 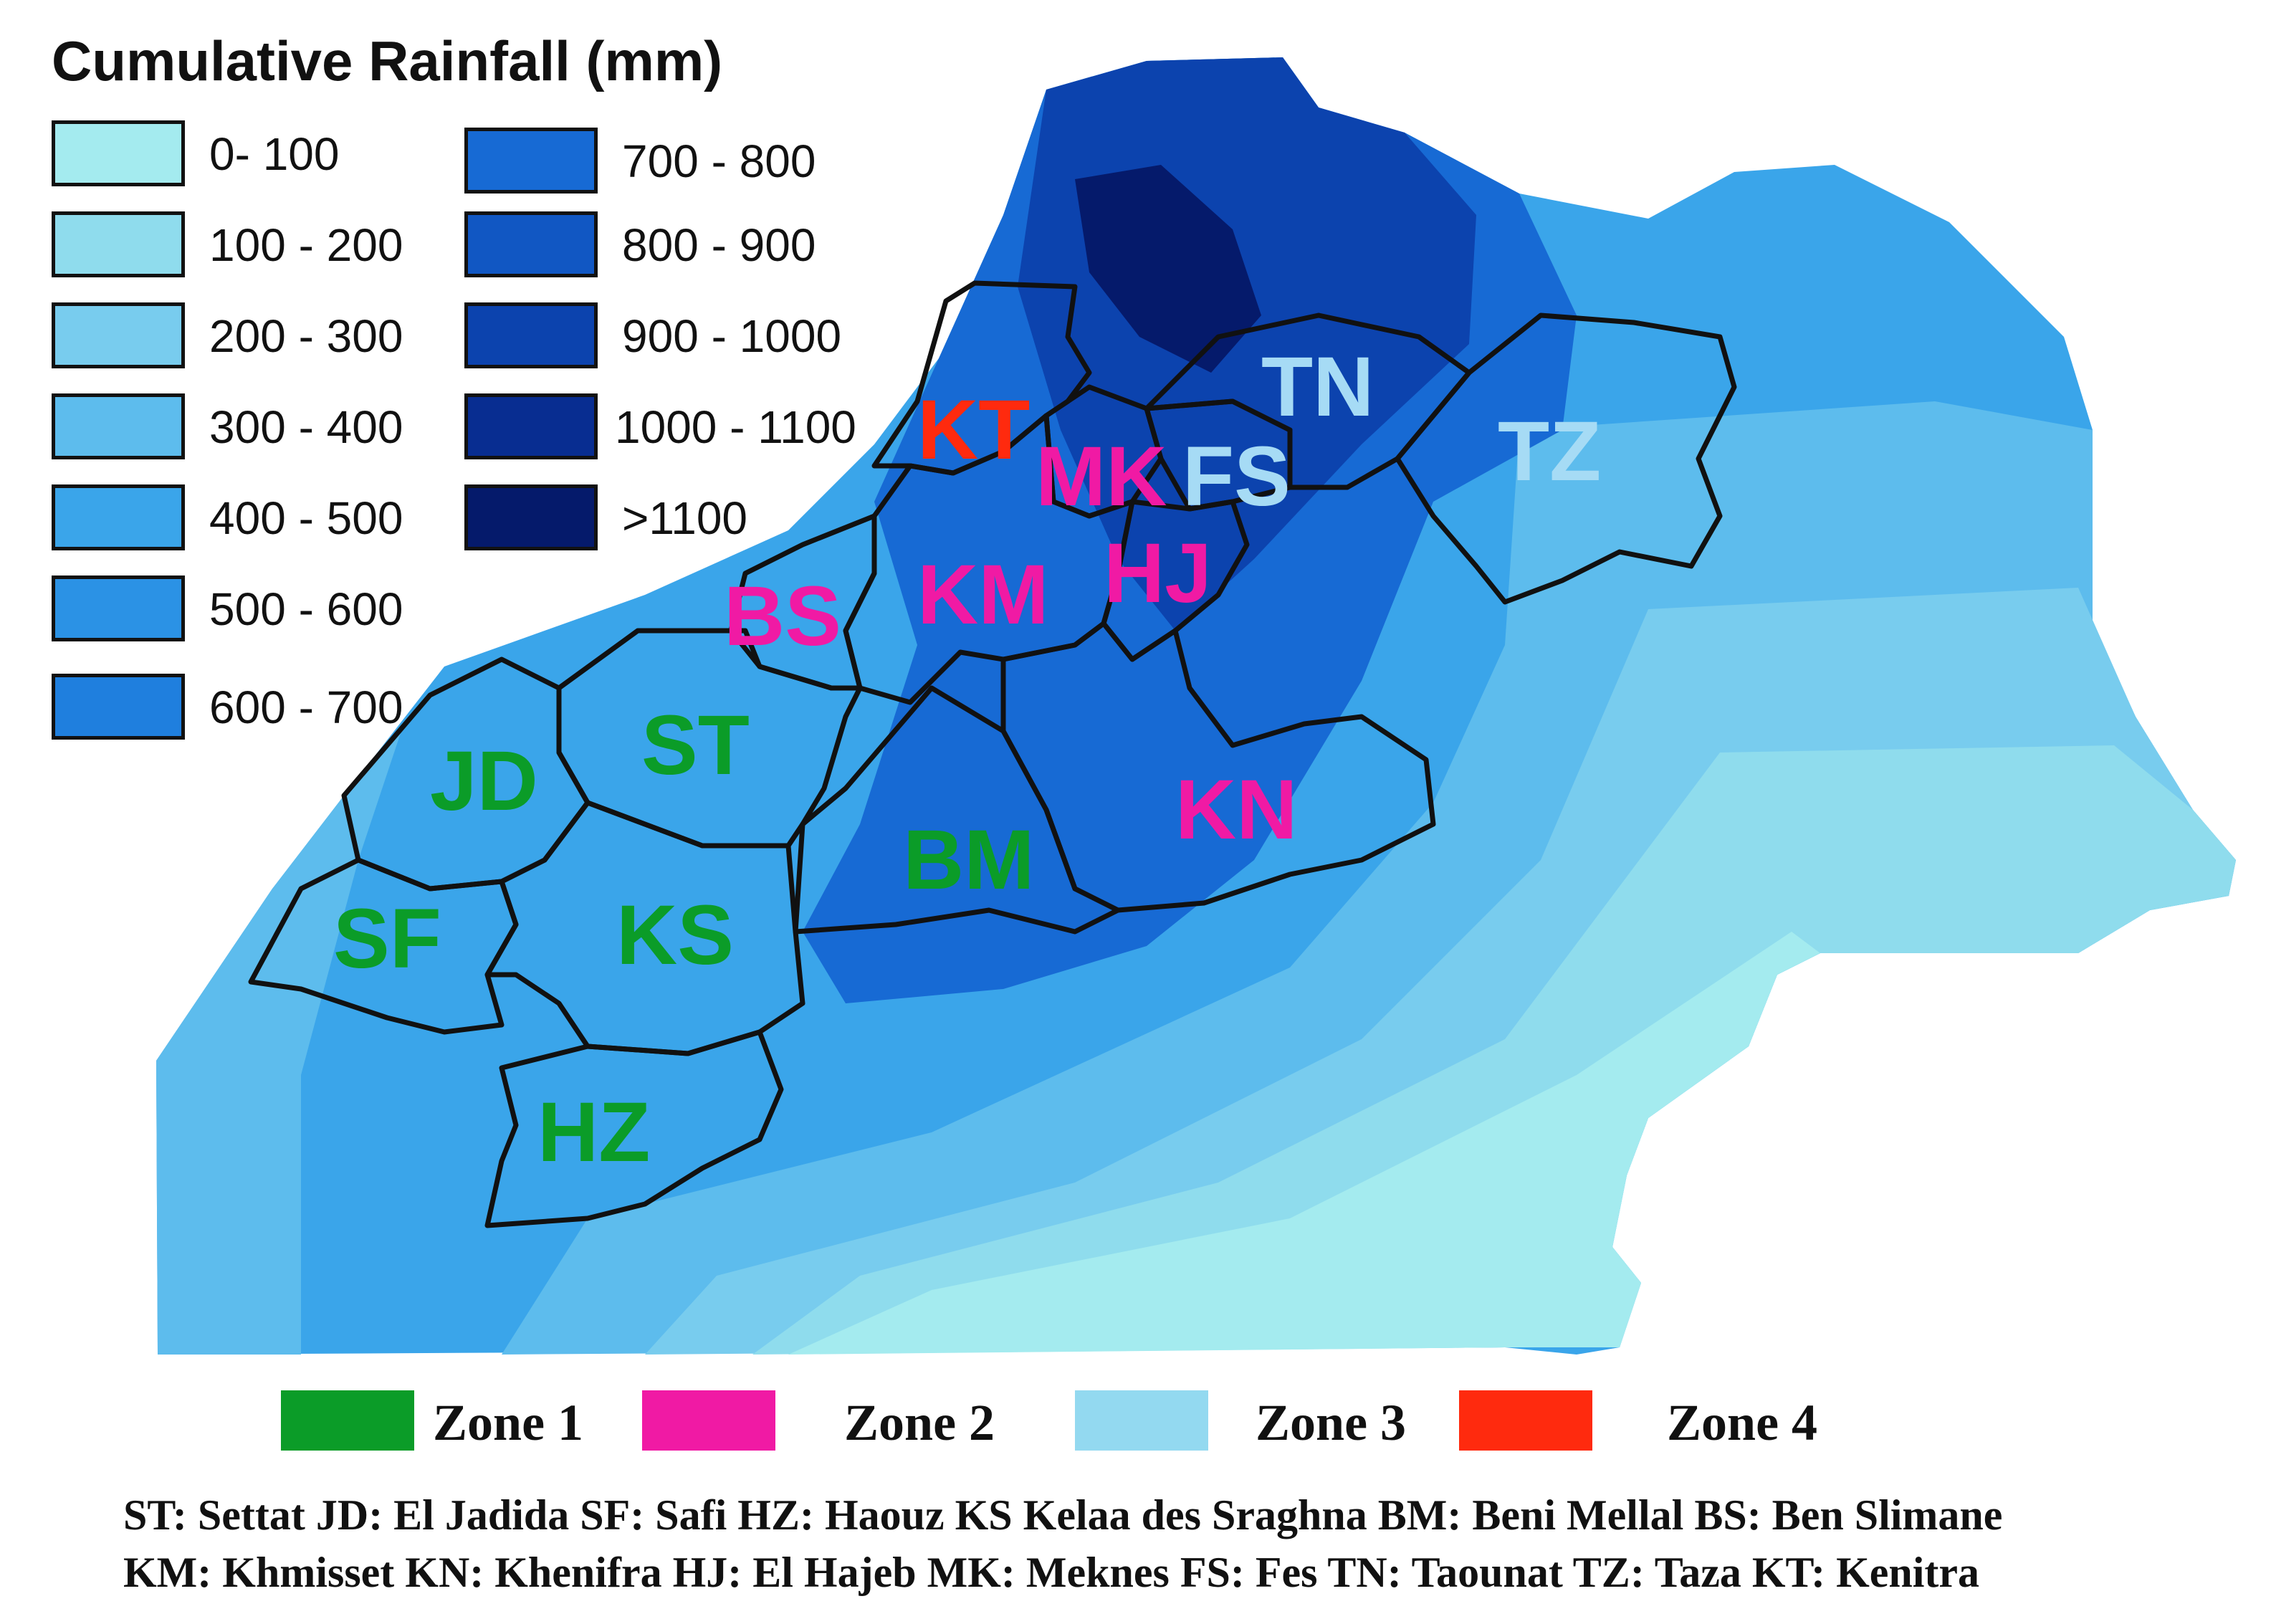 I want to click on zone-label: Zone 3, so click(x=1331, y=1423).